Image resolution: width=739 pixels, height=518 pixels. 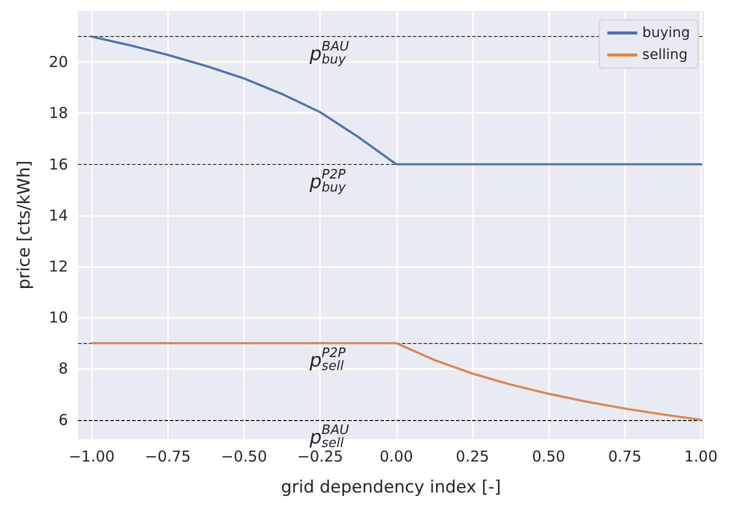 I want to click on y-tick-label: 6, so click(x=63, y=419).